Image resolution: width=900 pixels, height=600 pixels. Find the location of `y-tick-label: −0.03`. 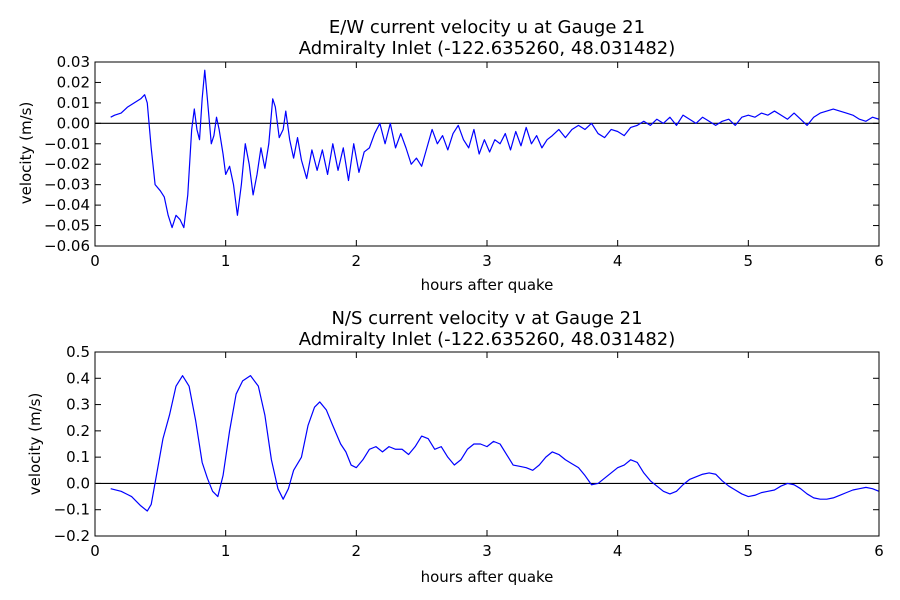

y-tick-label: −0.03 is located at coordinates (67, 185).